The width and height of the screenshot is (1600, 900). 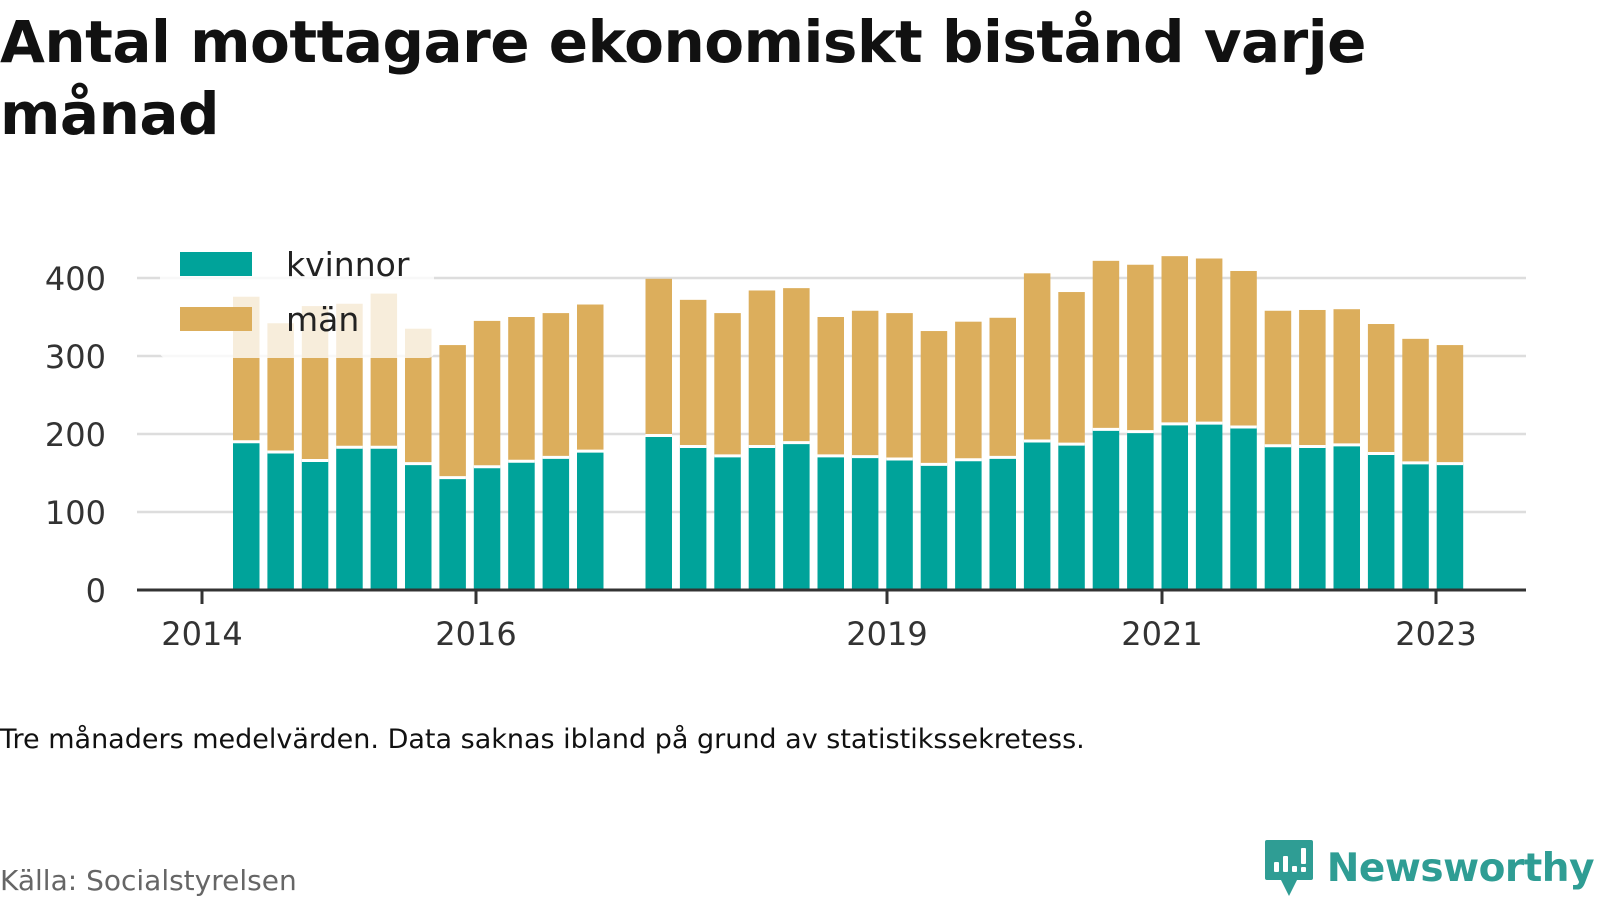 What do you see at coordinates (75, 513) in the screenshot?
I see `y-tick-label: 100` at bounding box center [75, 513].